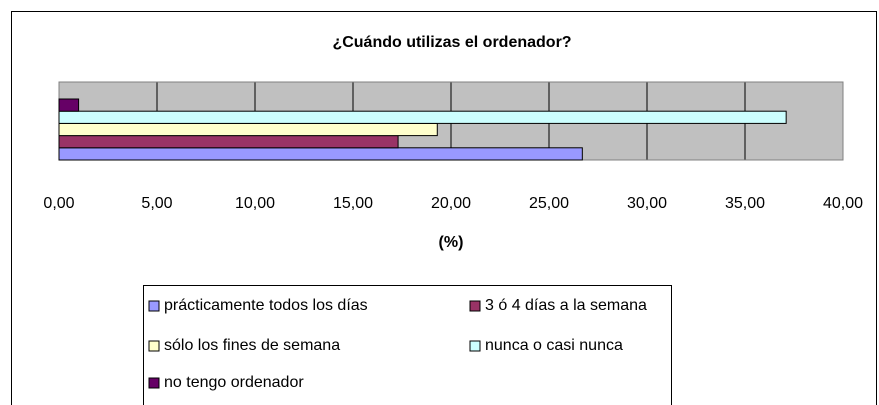  I want to click on legend-label: prácticamente todos los días, so click(266, 305).